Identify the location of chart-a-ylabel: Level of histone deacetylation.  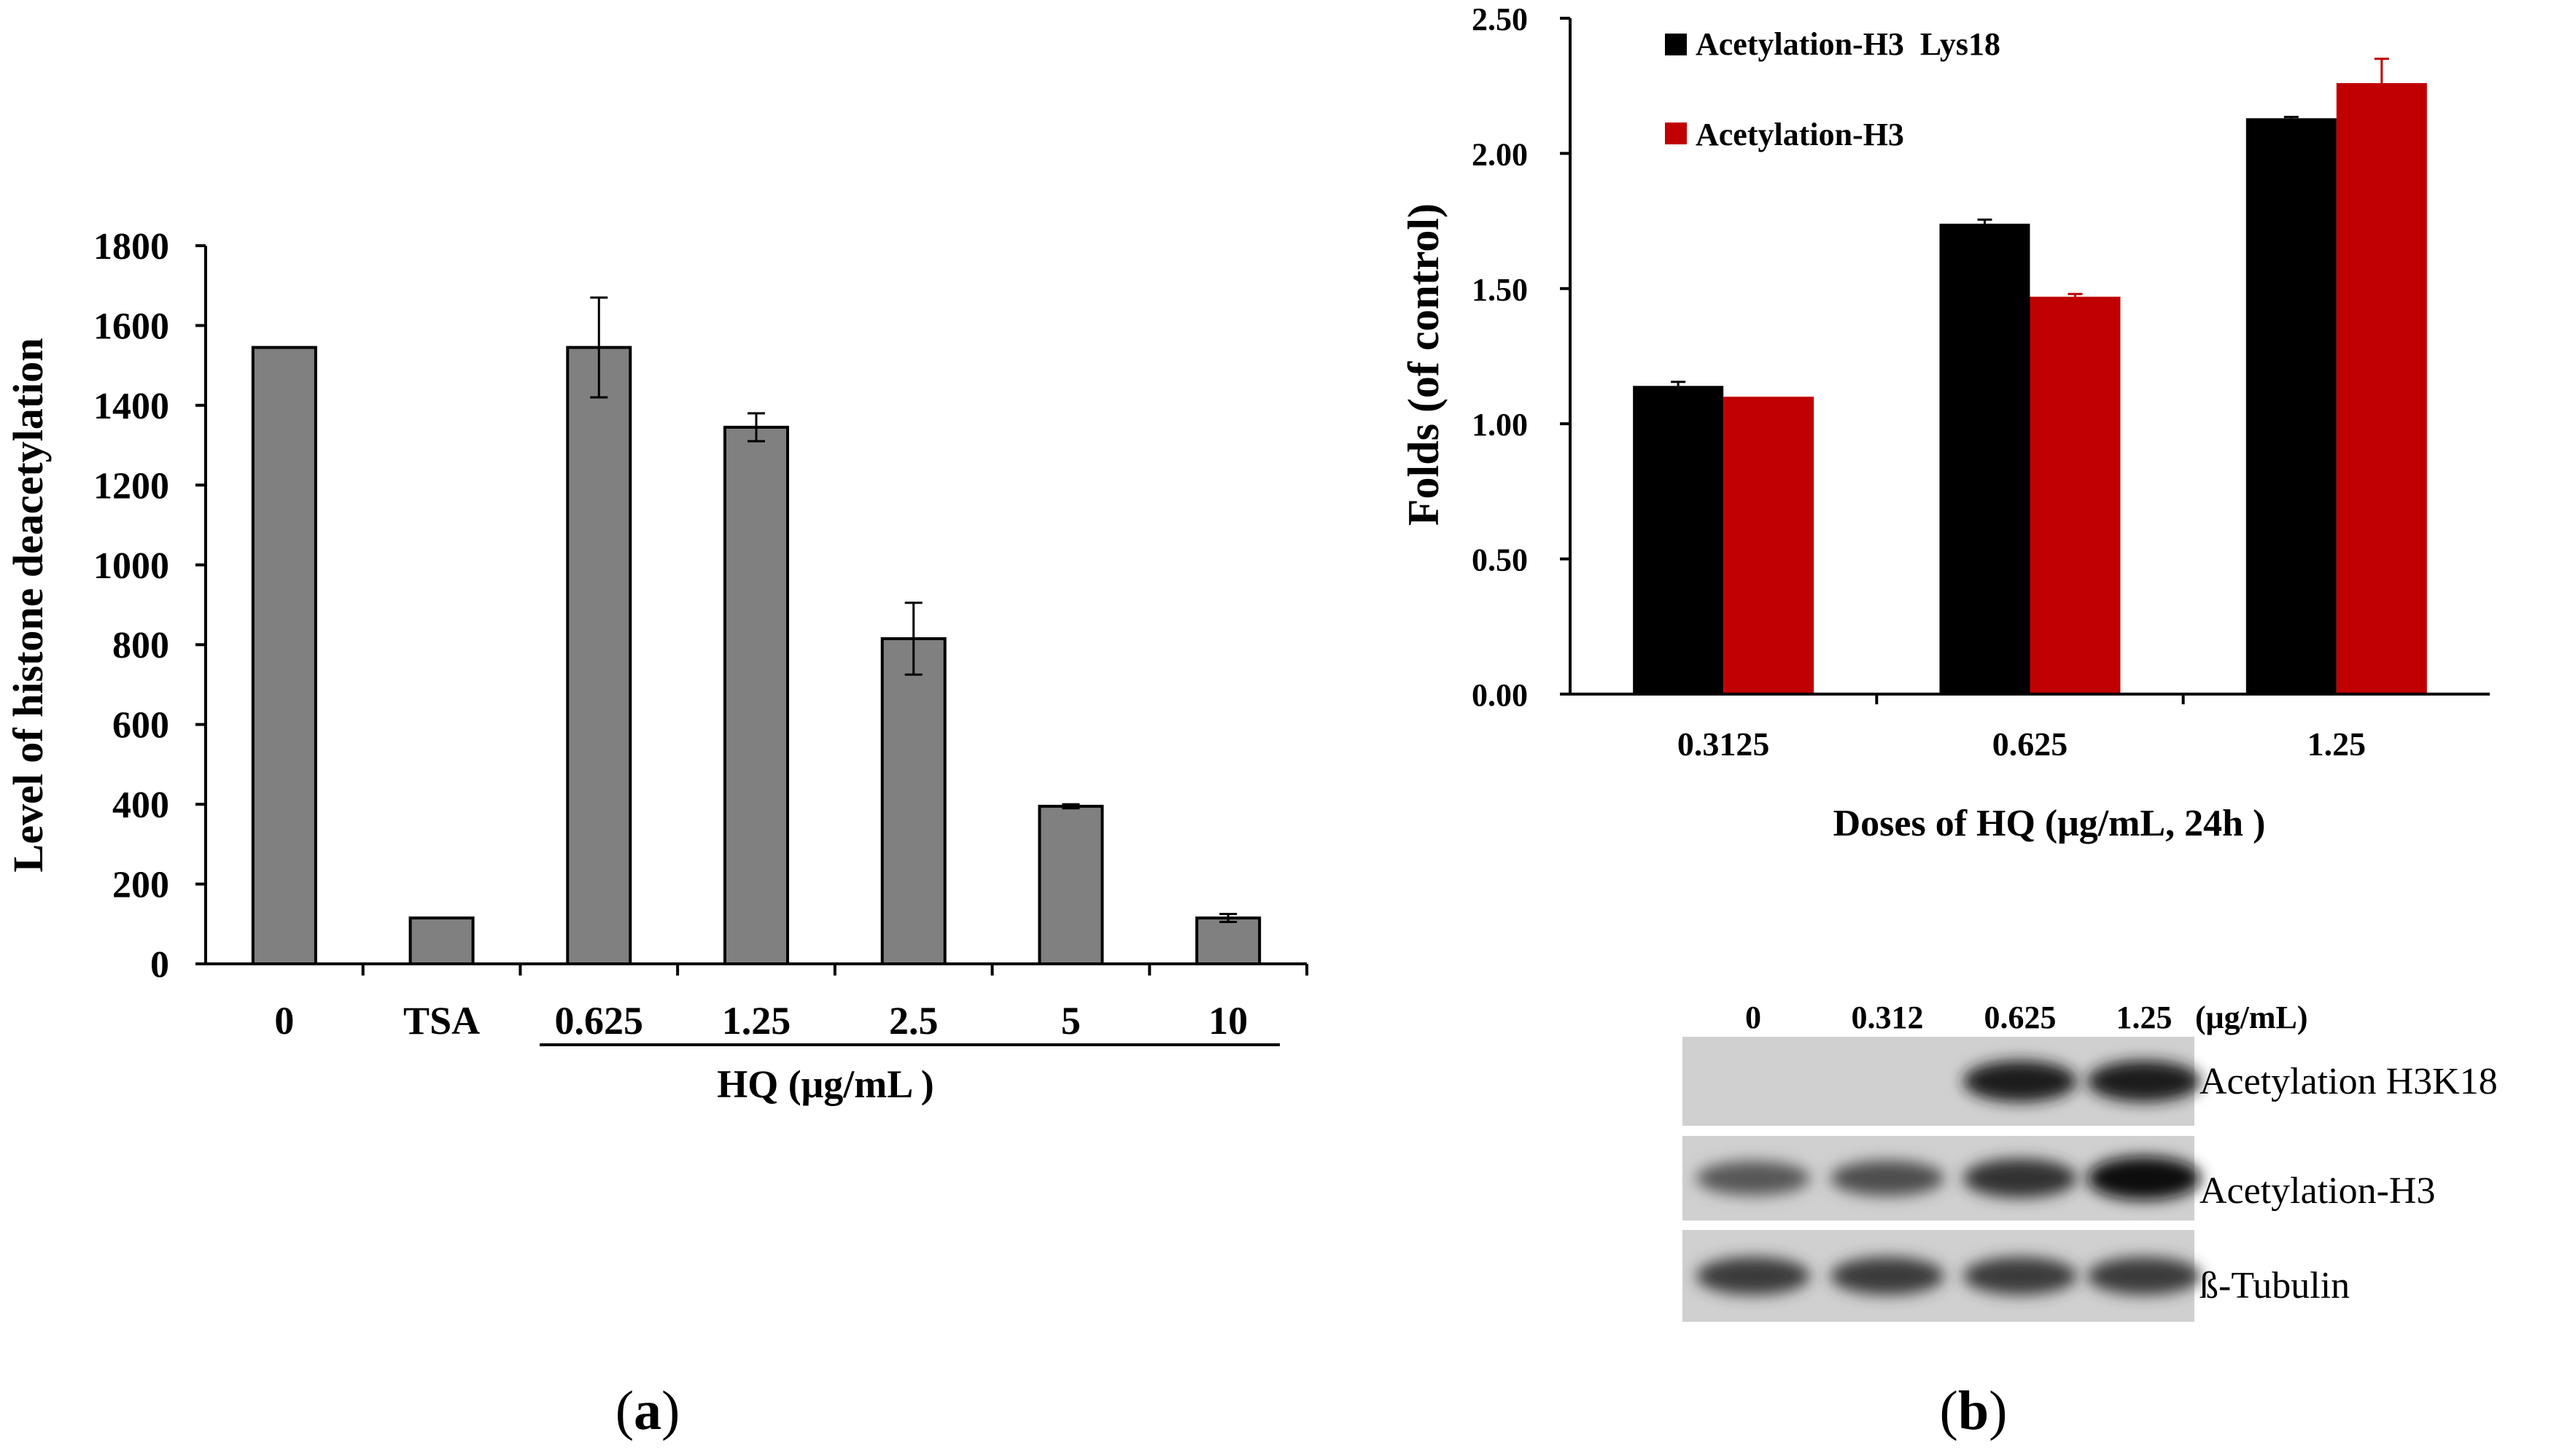
(28, 605).